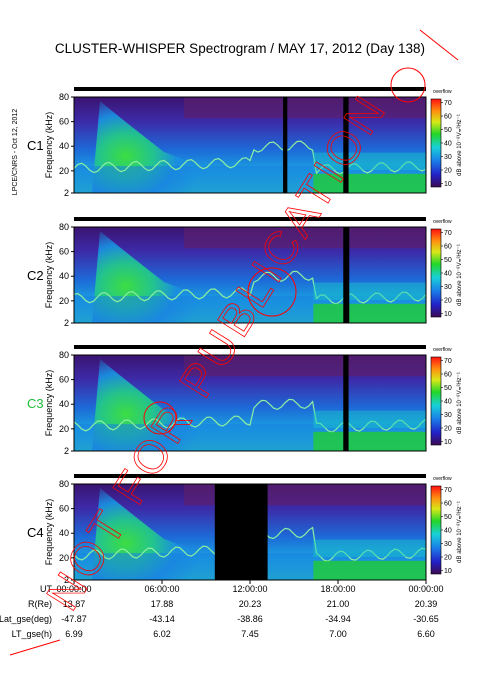 Image resolution: width=479 pixels, height=678 pixels. Describe the element at coordinates (337, 589) in the screenshot. I see `x-value-ut: 18:00:00` at that location.